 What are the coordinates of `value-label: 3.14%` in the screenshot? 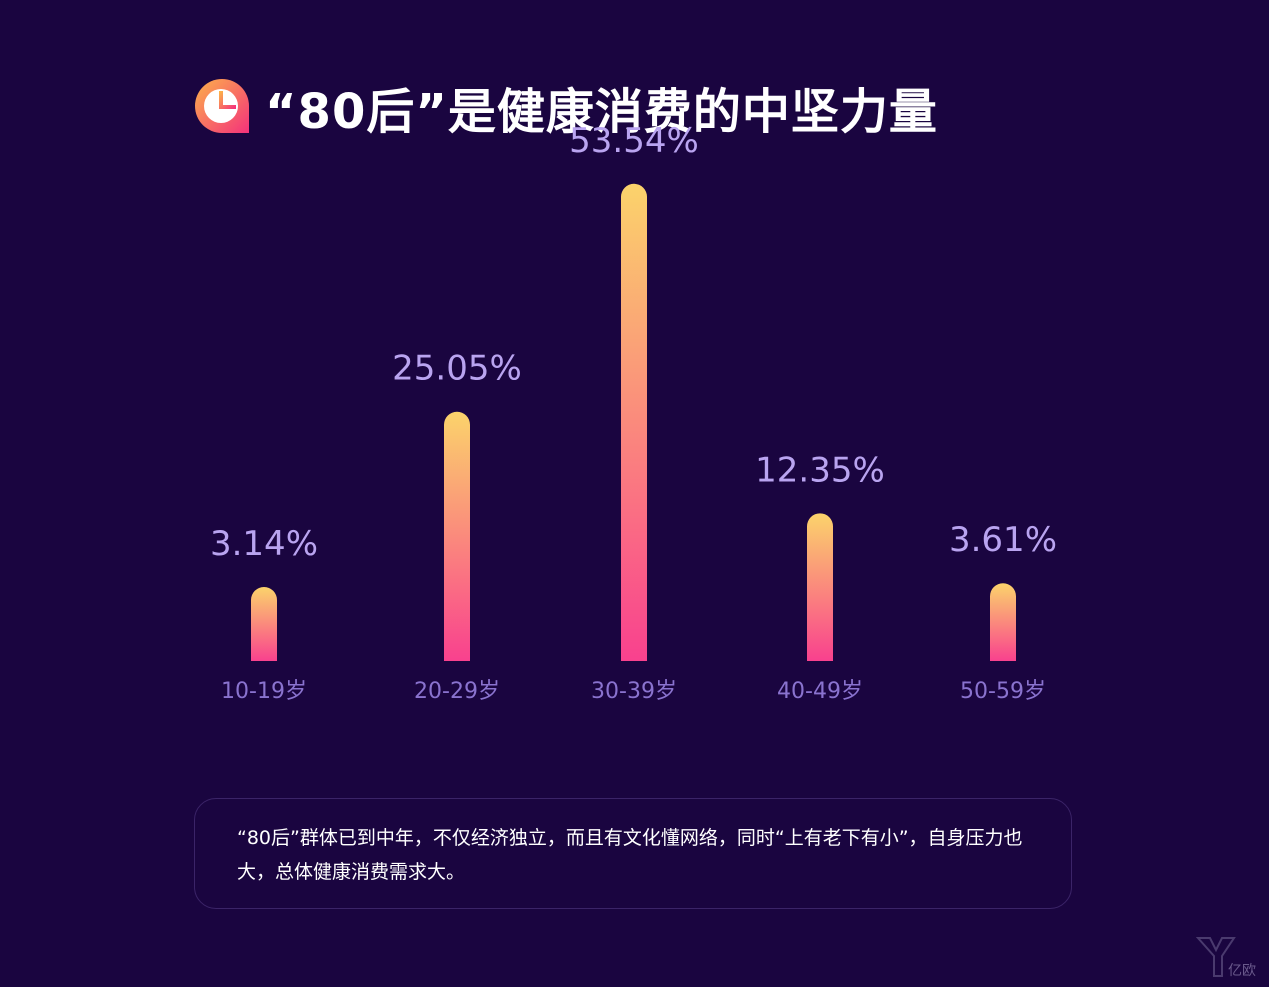 It's located at (264, 544).